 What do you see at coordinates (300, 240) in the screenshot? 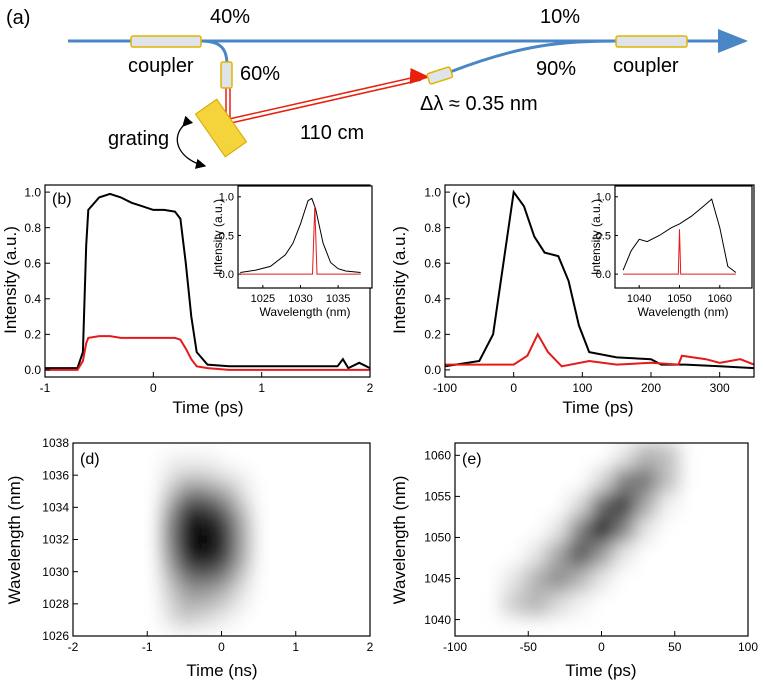
I see `series-line` at bounding box center [300, 240].